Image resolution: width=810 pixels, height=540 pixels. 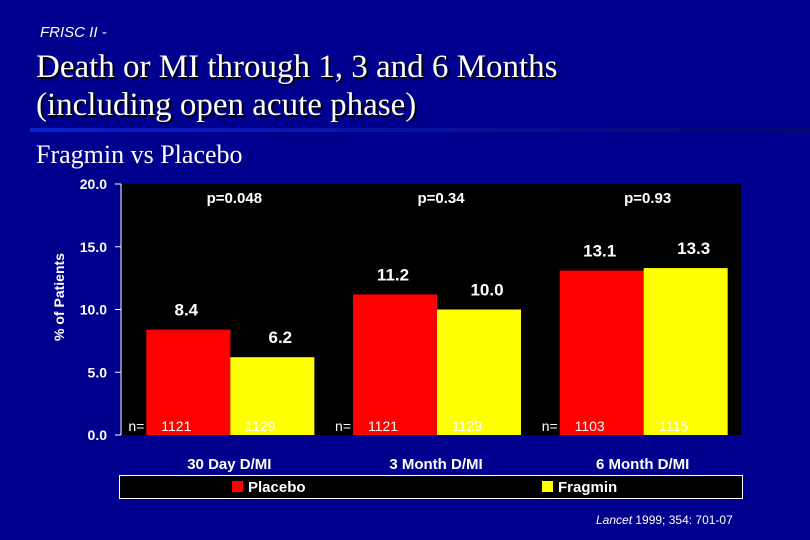 What do you see at coordinates (486, 290) in the screenshot?
I see `bar-value-label: 10.0` at bounding box center [486, 290].